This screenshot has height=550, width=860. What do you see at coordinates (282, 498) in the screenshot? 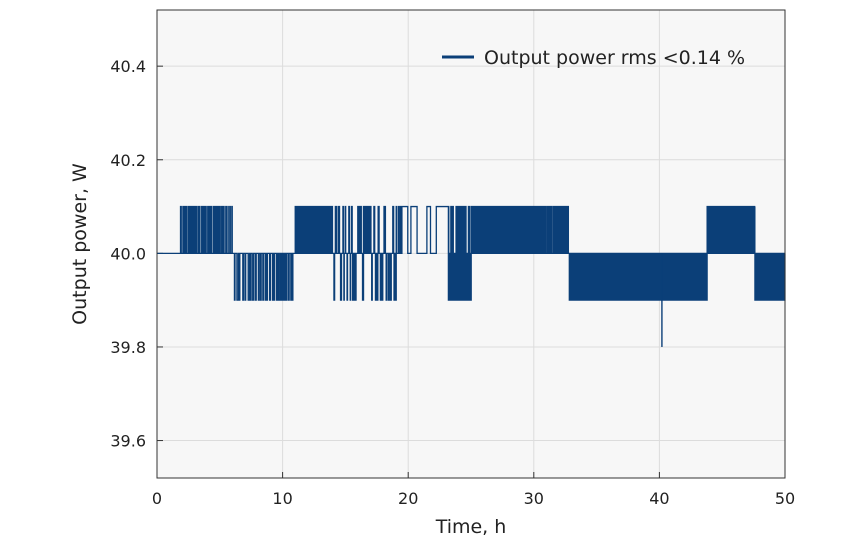
I see `x-tick-label: 10` at bounding box center [282, 498].